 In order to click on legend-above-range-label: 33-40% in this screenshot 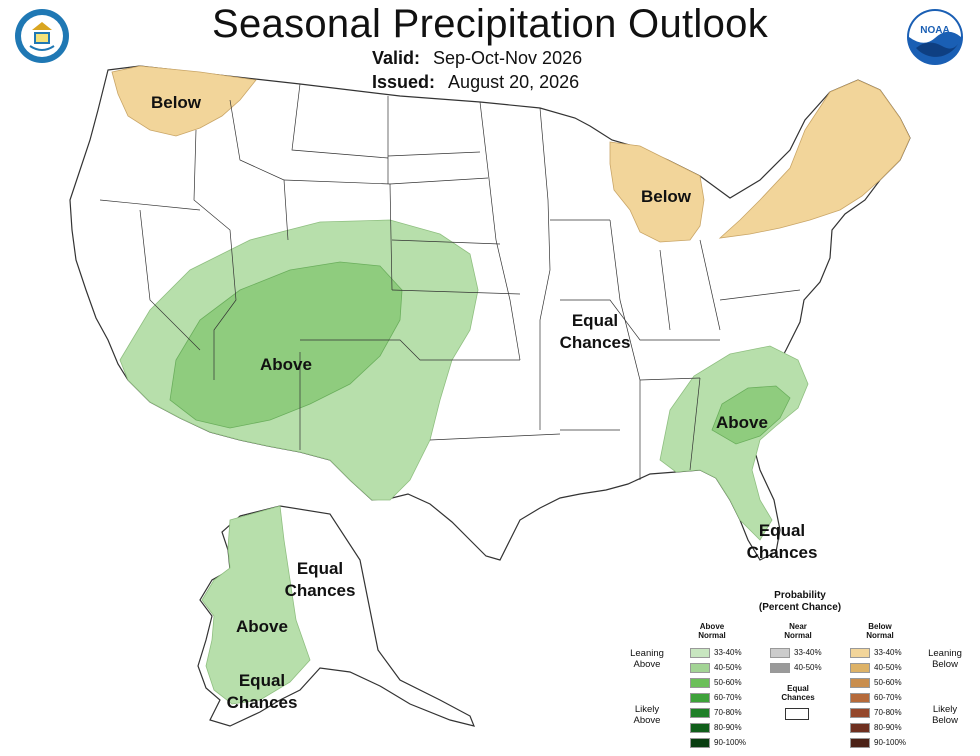, I will do `click(728, 652)`.